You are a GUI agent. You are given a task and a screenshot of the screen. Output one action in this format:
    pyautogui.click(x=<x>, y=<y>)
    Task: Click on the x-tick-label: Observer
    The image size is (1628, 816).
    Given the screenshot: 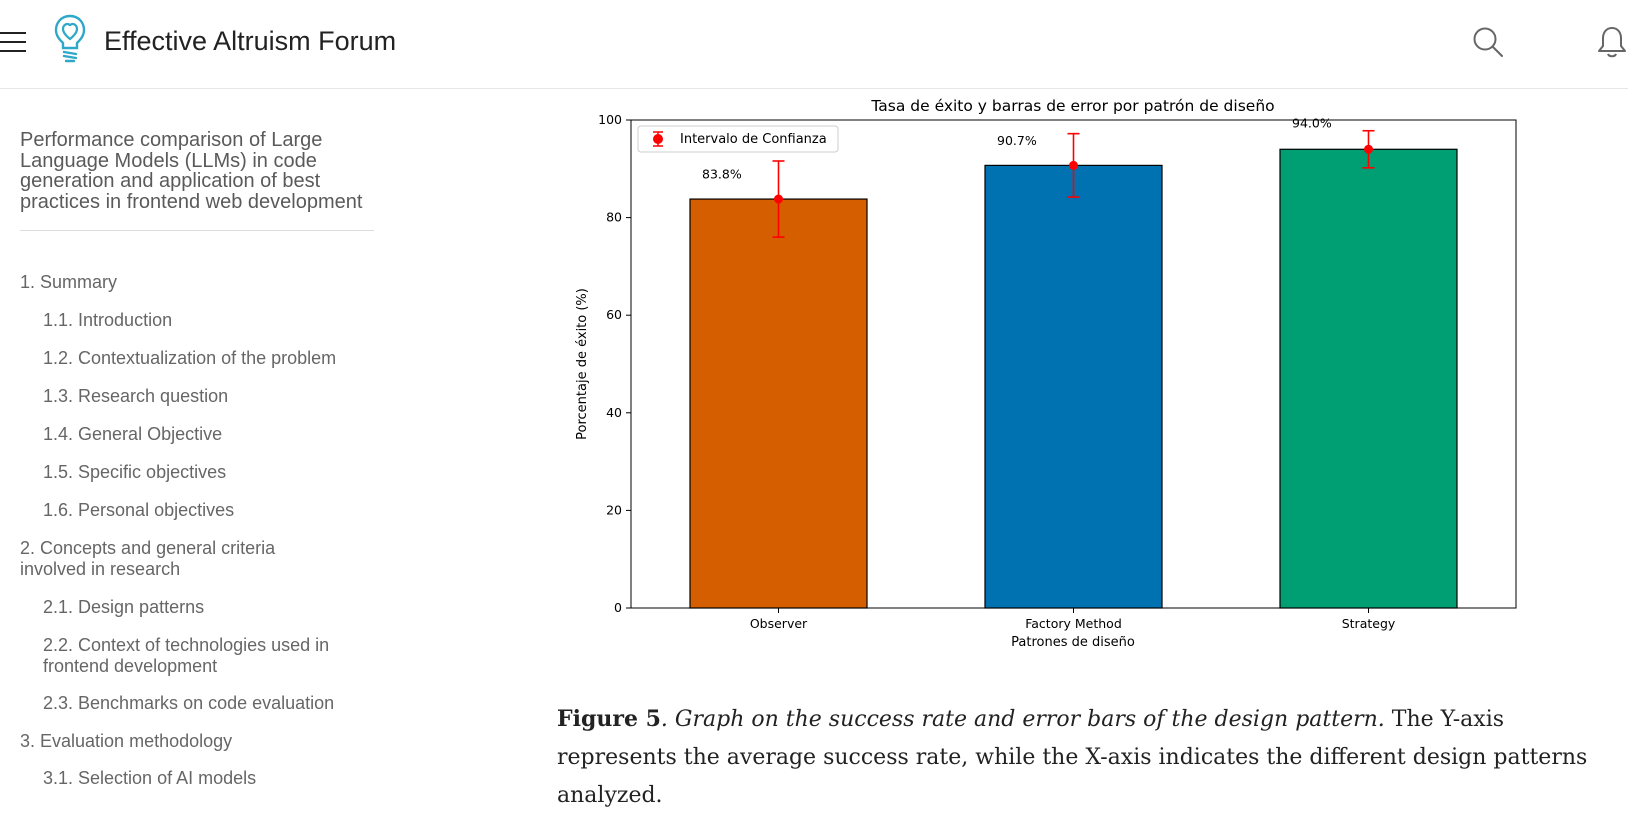 What is the action you would take?
    pyautogui.click(x=779, y=623)
    